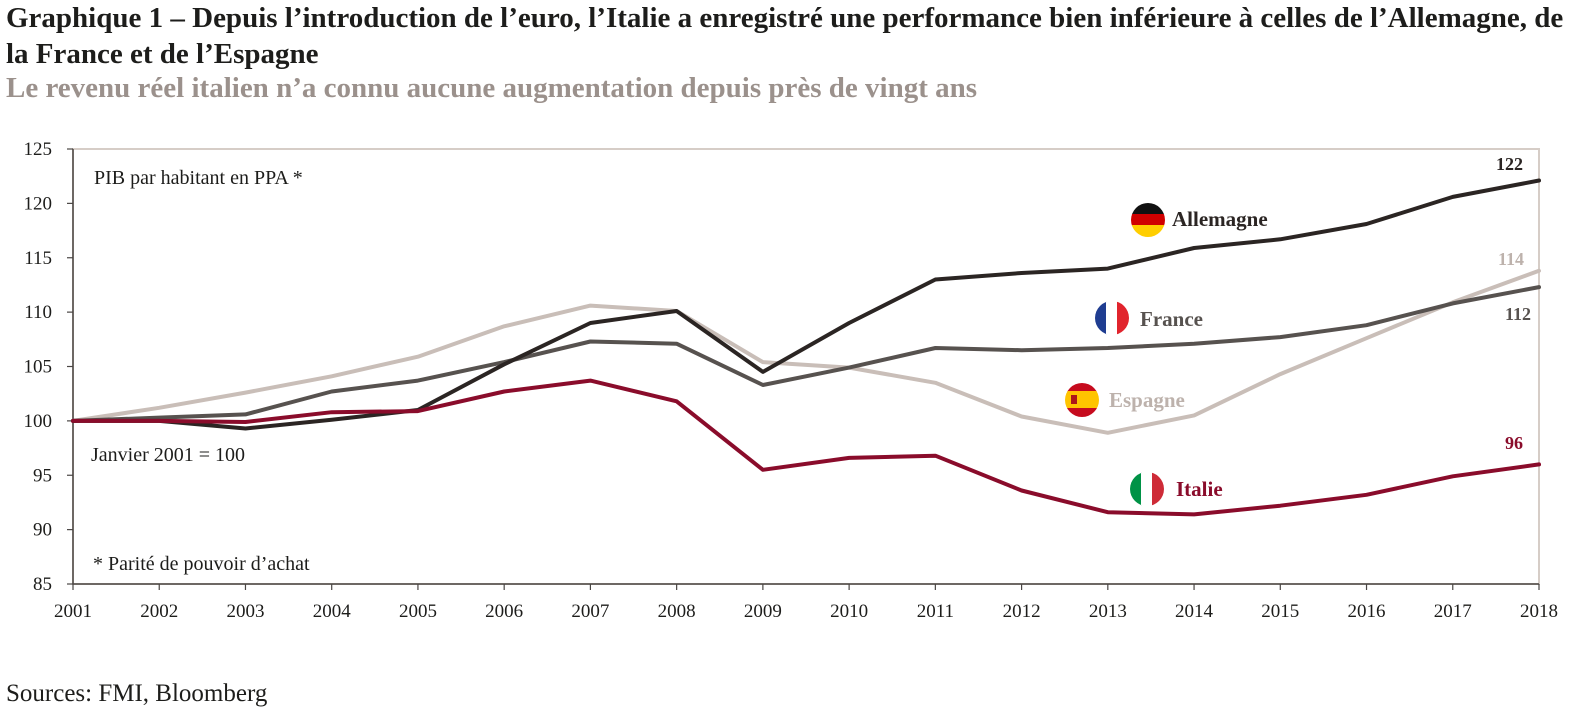  I want to click on series-label-allemagne: Allemagne, so click(1220, 219).